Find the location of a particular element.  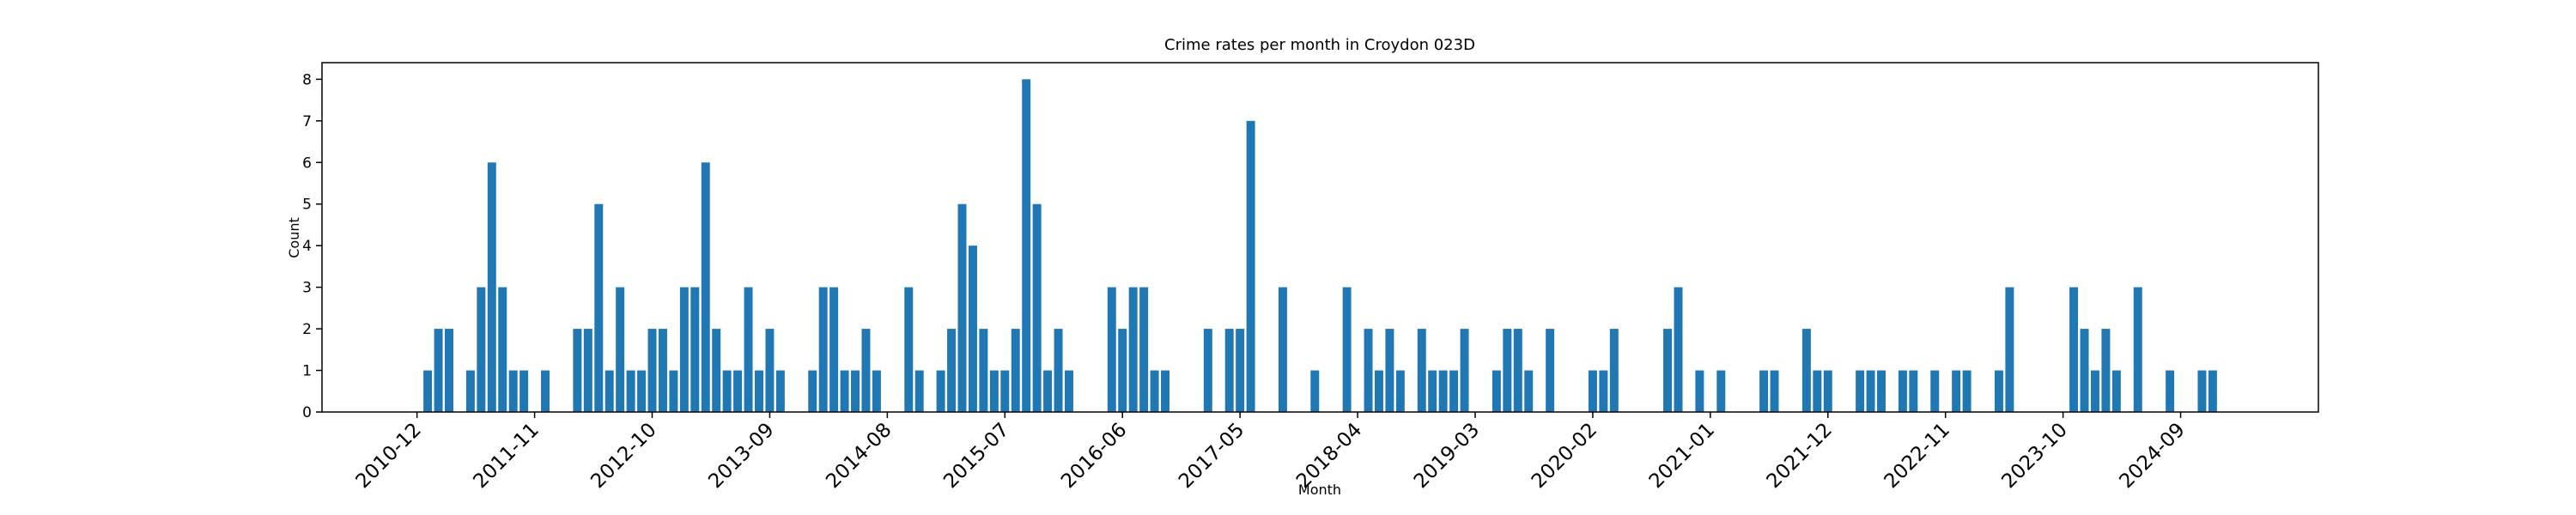

y-tick-label: 0 is located at coordinates (307, 412).